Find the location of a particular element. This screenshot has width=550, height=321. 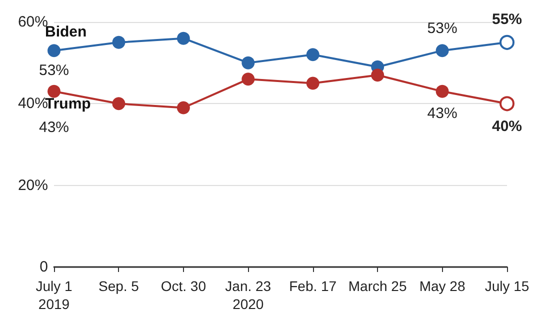

data-label: 55% is located at coordinates (507, 19).